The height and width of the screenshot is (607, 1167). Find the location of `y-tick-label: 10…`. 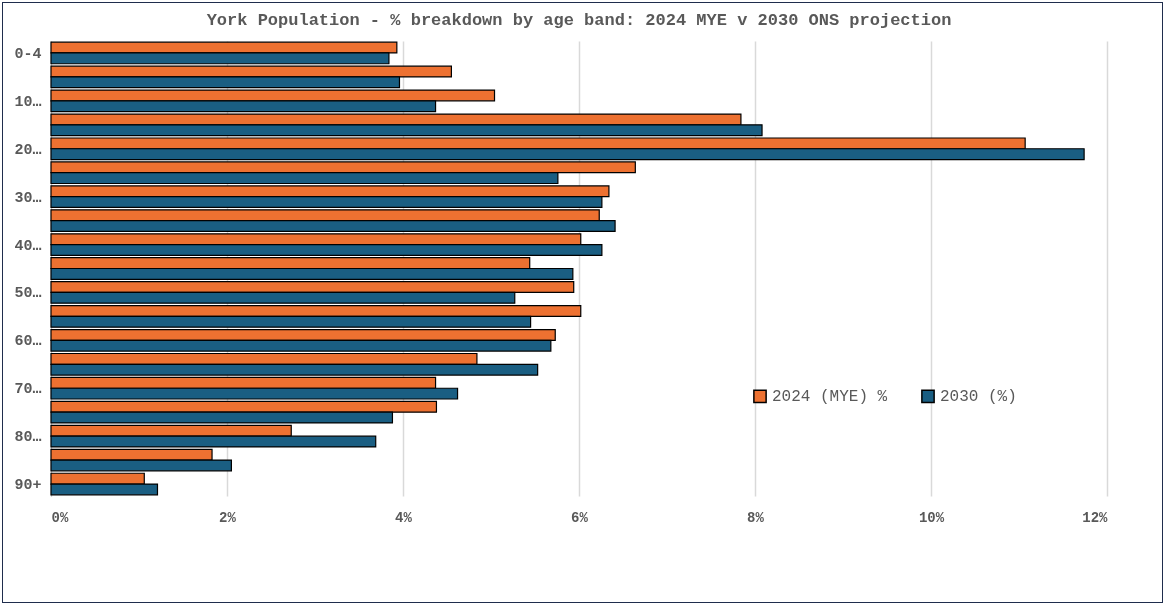

y-tick-label: 10… is located at coordinates (28, 102).